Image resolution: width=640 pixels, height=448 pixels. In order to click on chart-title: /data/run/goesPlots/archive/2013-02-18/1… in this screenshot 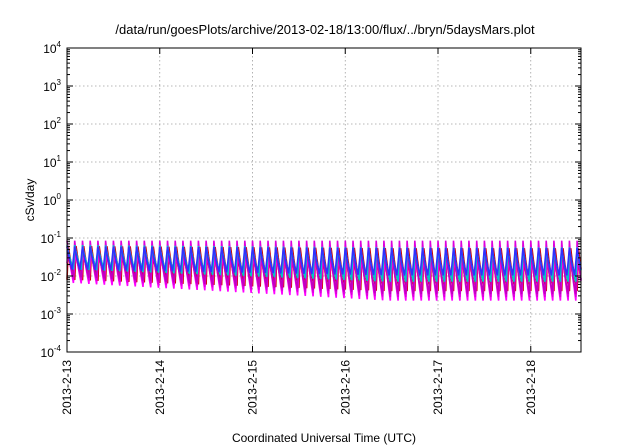, I will do `click(325, 29)`.